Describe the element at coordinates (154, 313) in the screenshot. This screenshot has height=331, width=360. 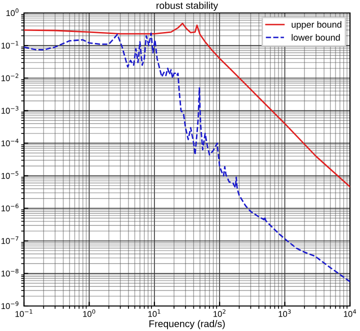
I see `x-tick-label: 10$^{1}$` at that location.